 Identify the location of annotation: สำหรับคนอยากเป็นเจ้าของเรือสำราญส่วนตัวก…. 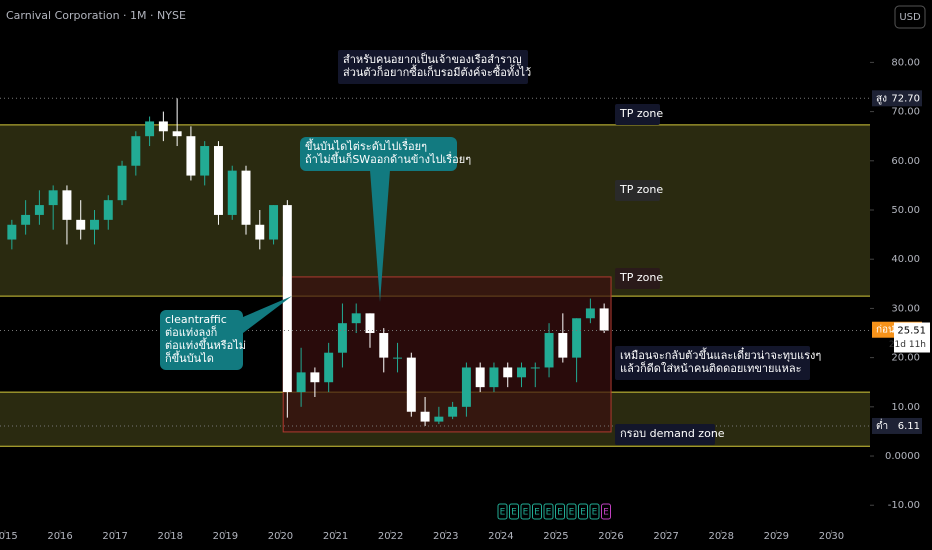
(434, 67).